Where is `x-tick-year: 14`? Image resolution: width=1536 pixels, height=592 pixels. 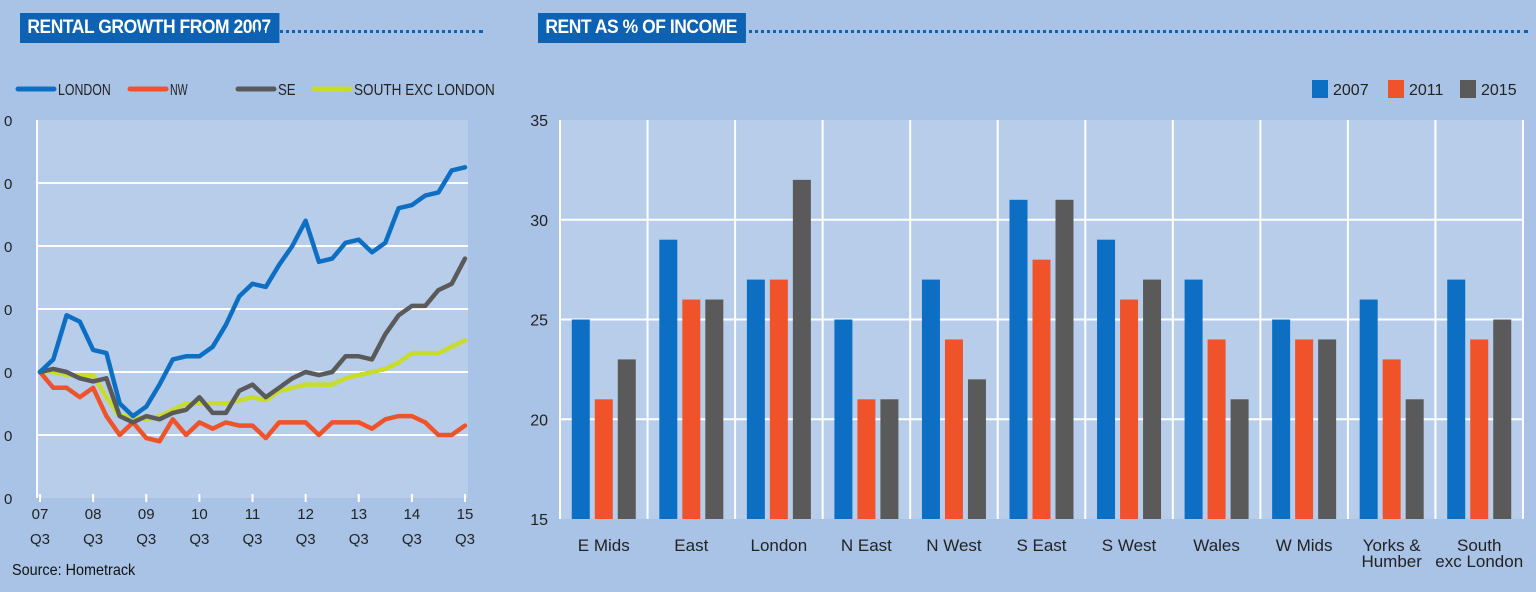
x-tick-year: 14 is located at coordinates (412, 514).